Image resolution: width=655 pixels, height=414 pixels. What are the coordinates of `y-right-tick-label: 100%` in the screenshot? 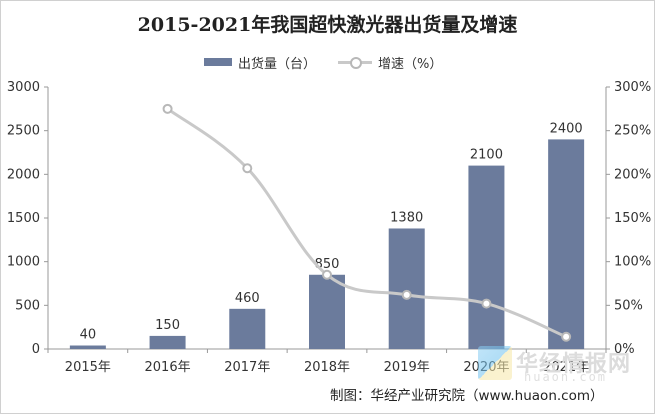 It's located at (632, 262).